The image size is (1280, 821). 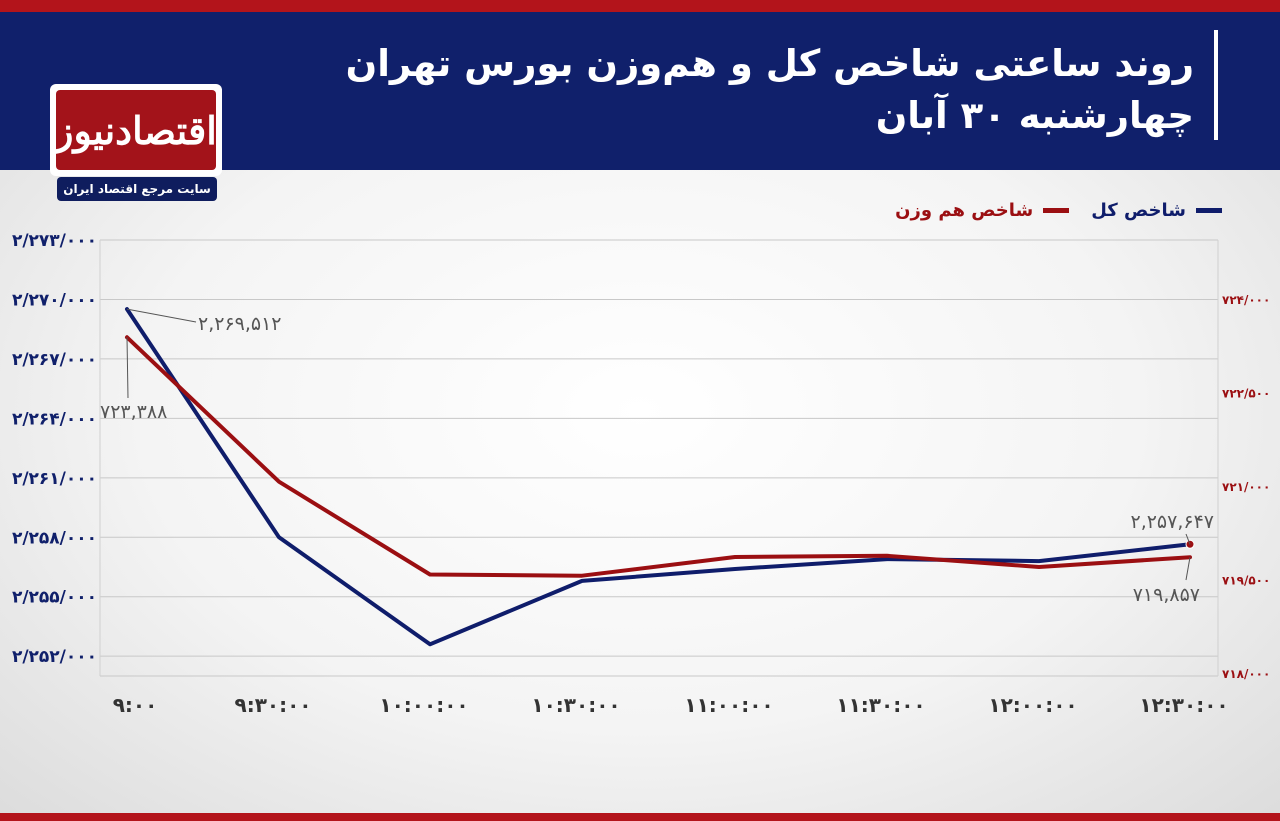 What do you see at coordinates (1166, 595) in the screenshot?
I see `data-label: ۷۱۹,۸۵۷` at bounding box center [1166, 595].